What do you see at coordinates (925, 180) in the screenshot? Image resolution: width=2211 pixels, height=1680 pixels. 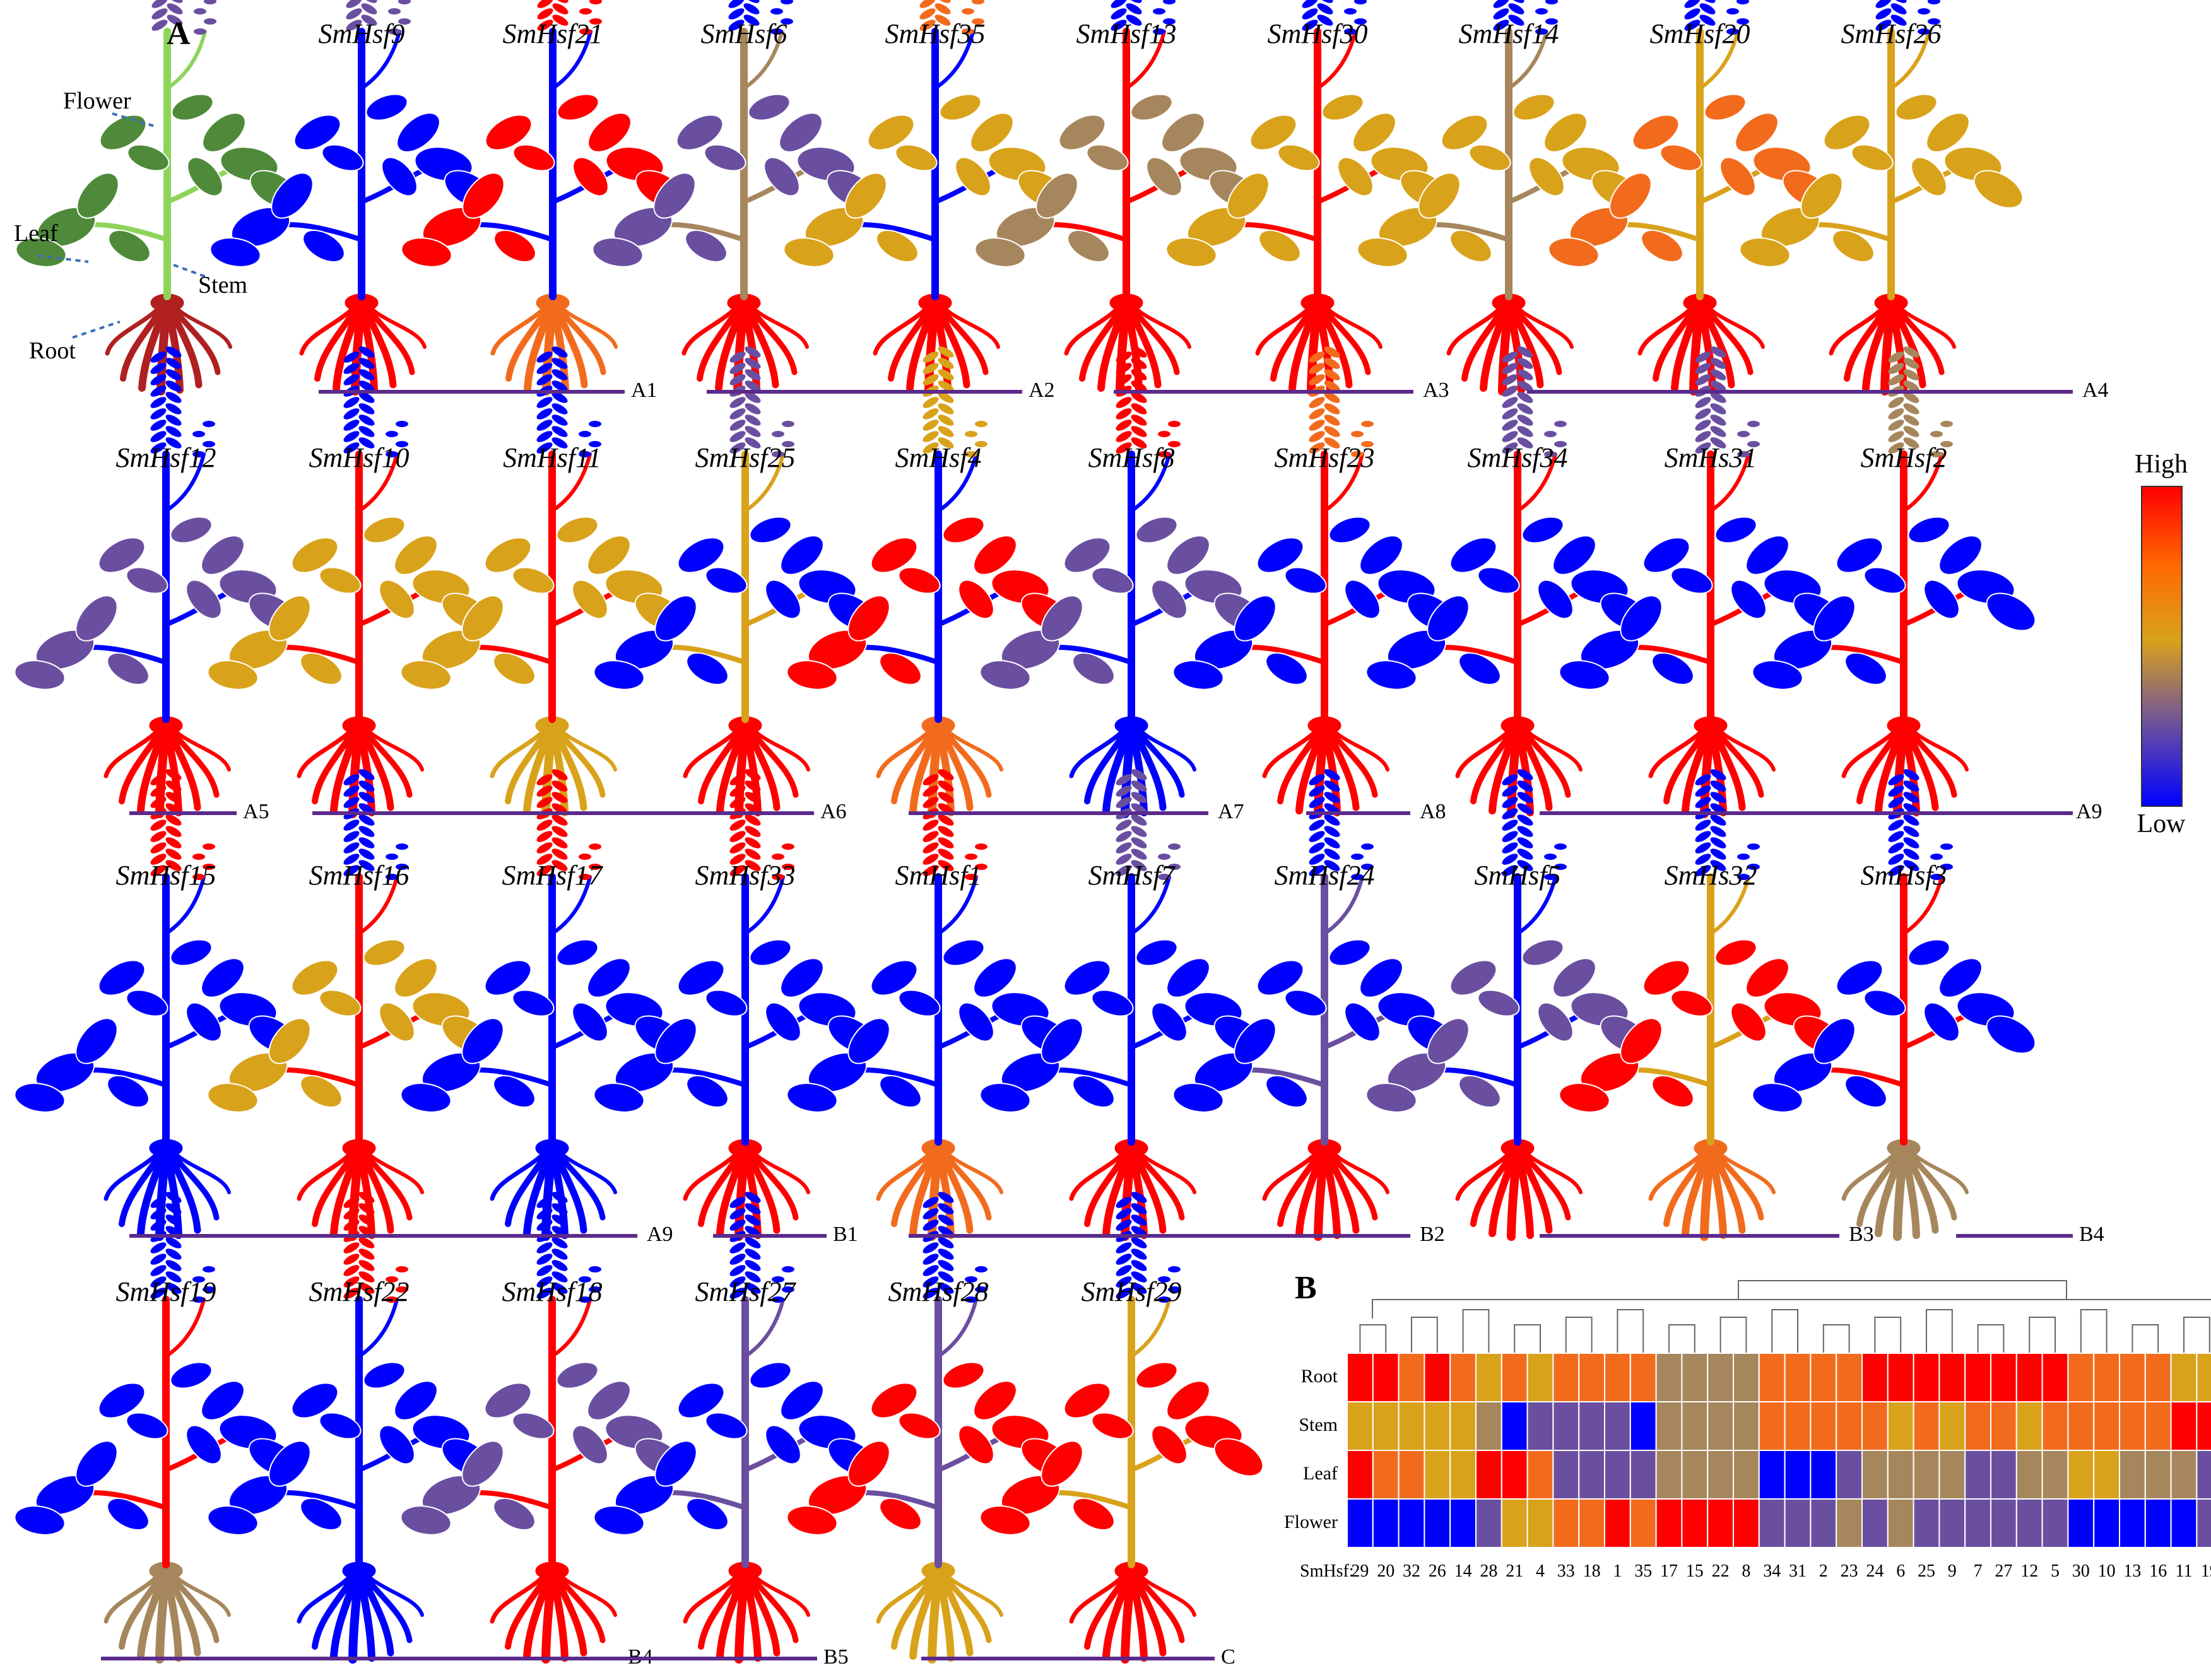 I see `plant-SmHsf35-leaf` at bounding box center [925, 180].